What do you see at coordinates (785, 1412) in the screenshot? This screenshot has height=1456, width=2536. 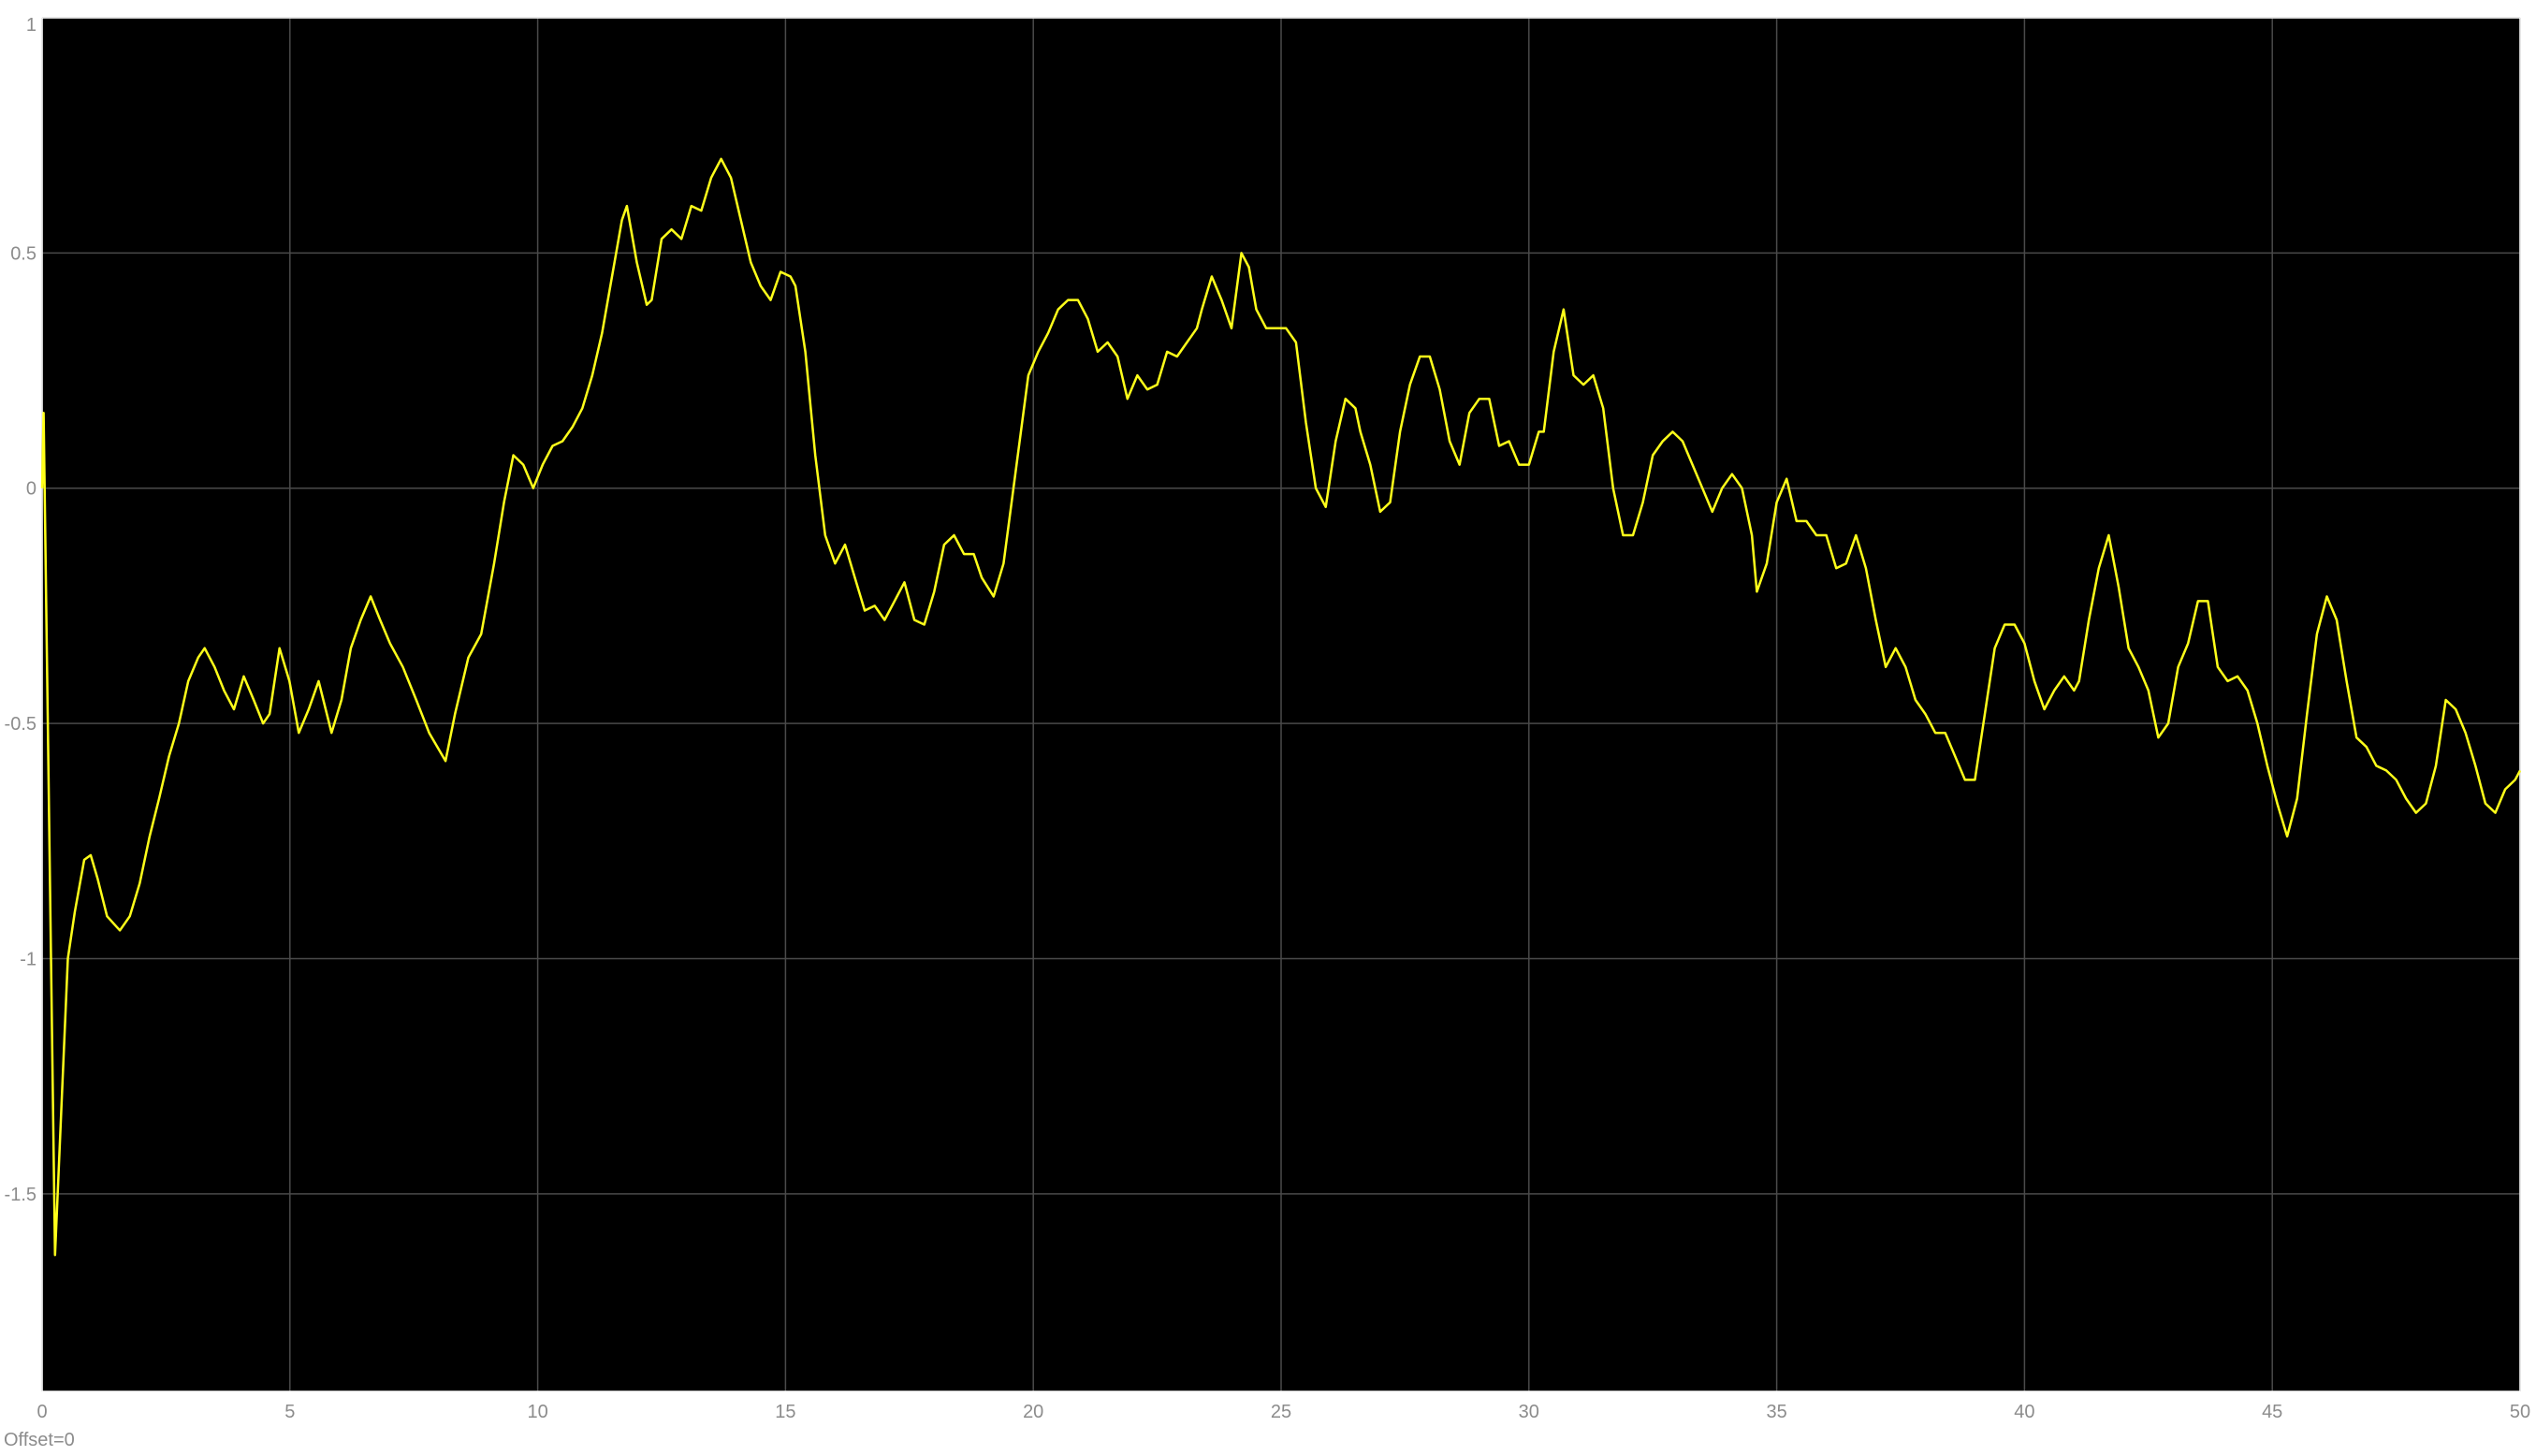 I see `x-tick-label: 15` at bounding box center [785, 1412].